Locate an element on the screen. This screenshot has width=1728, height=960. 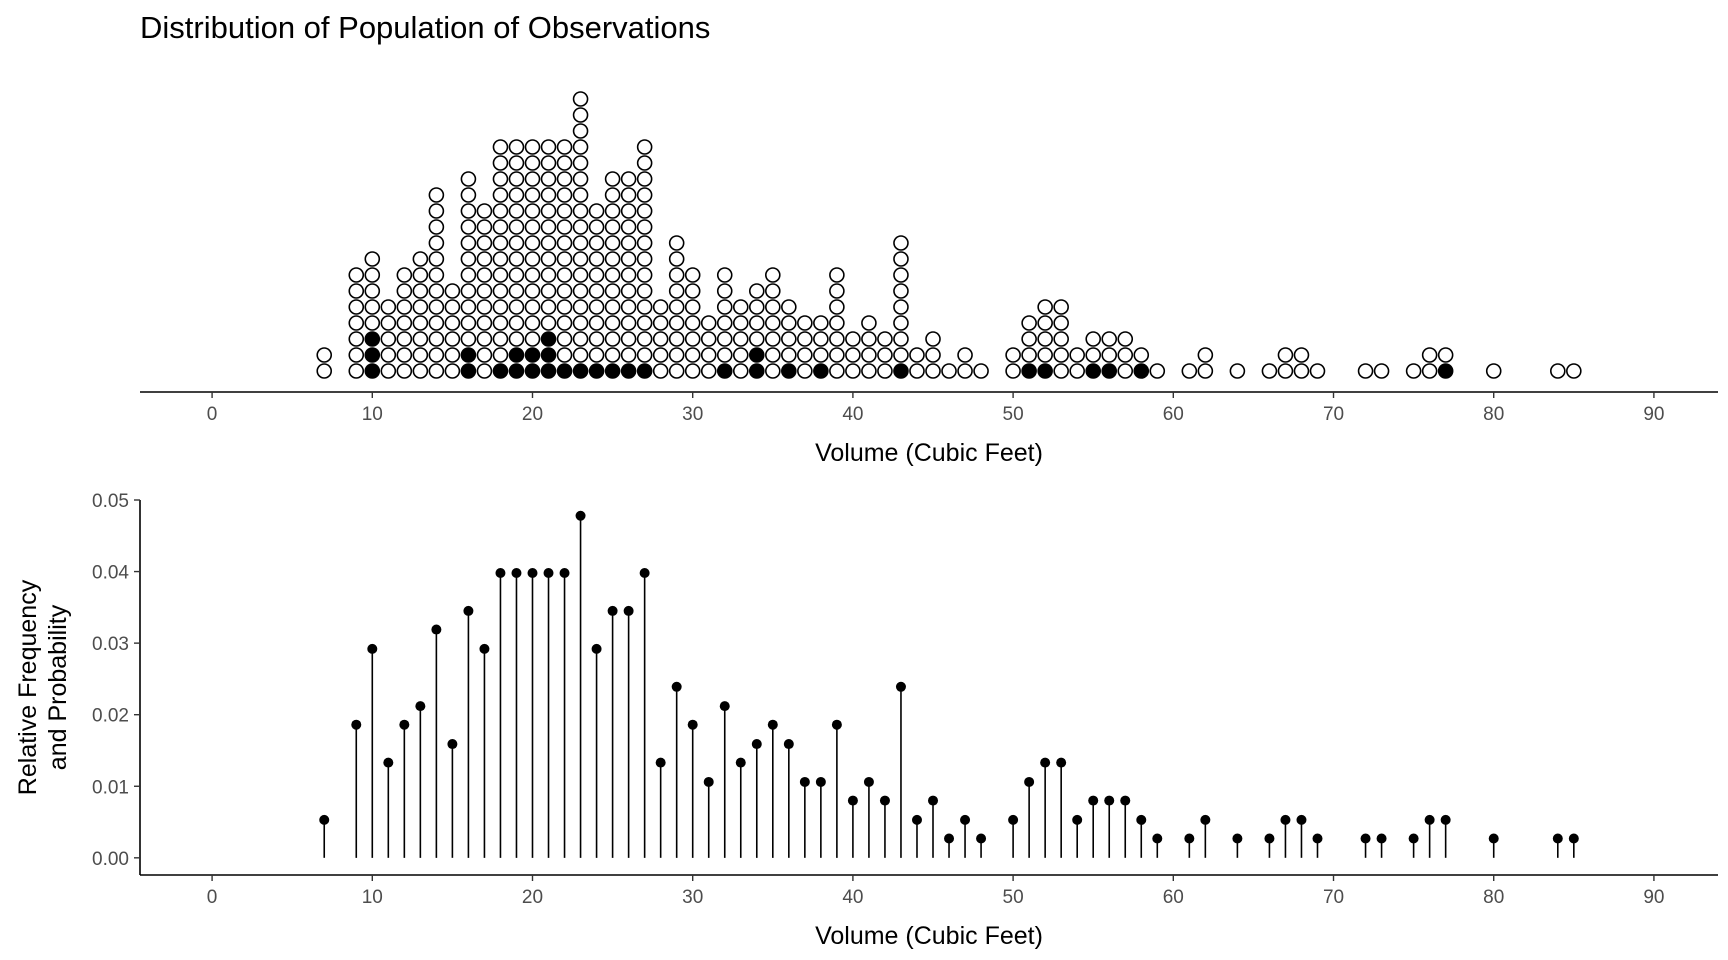
x-tick-label: 80 is located at coordinates (1493, 414).